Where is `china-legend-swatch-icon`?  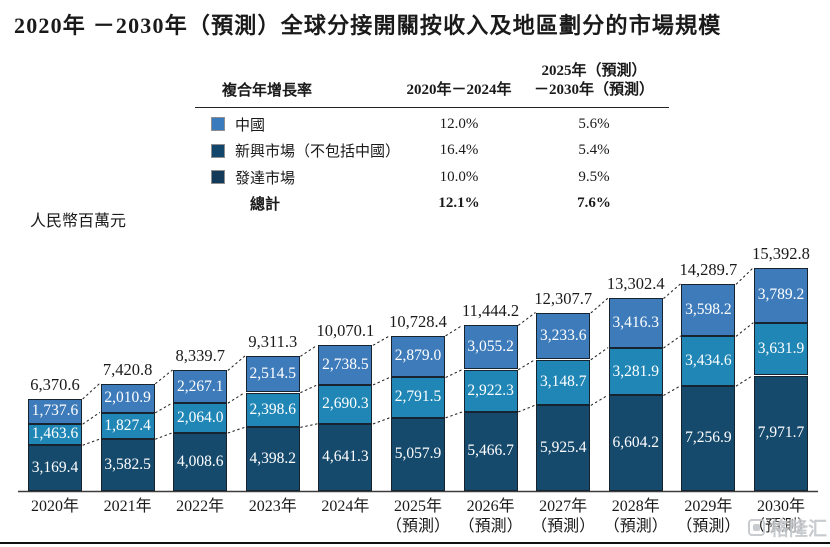
china-legend-swatch-icon is located at coordinates (218, 124).